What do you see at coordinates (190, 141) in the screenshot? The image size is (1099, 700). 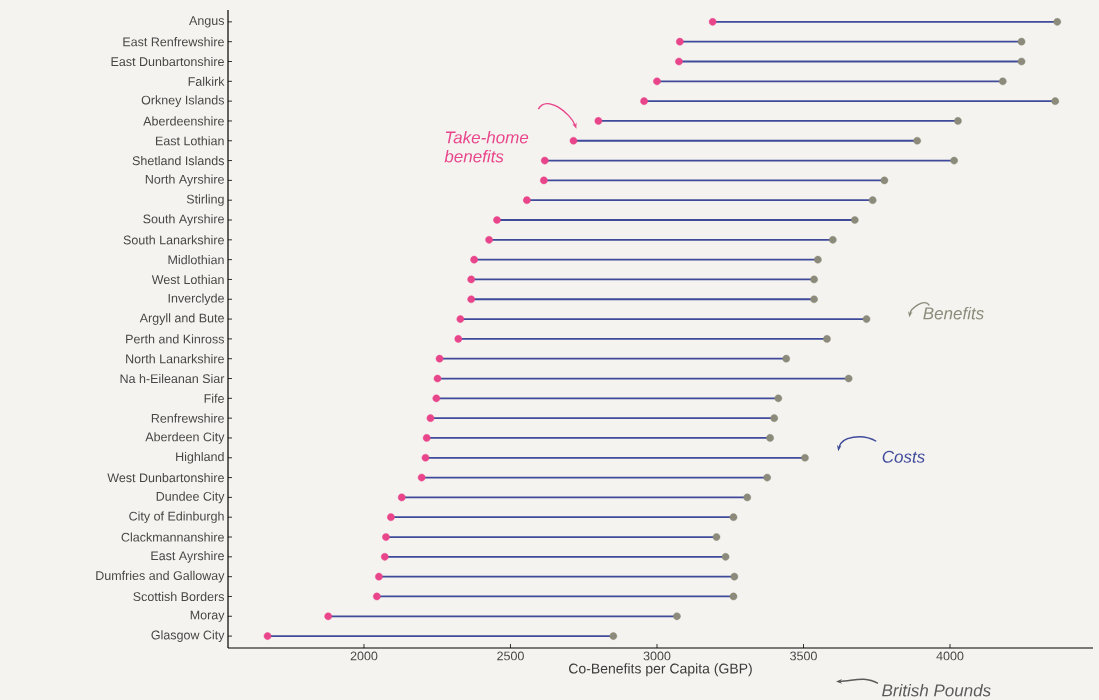 I see `y-tick-label: East Lothian` at bounding box center [190, 141].